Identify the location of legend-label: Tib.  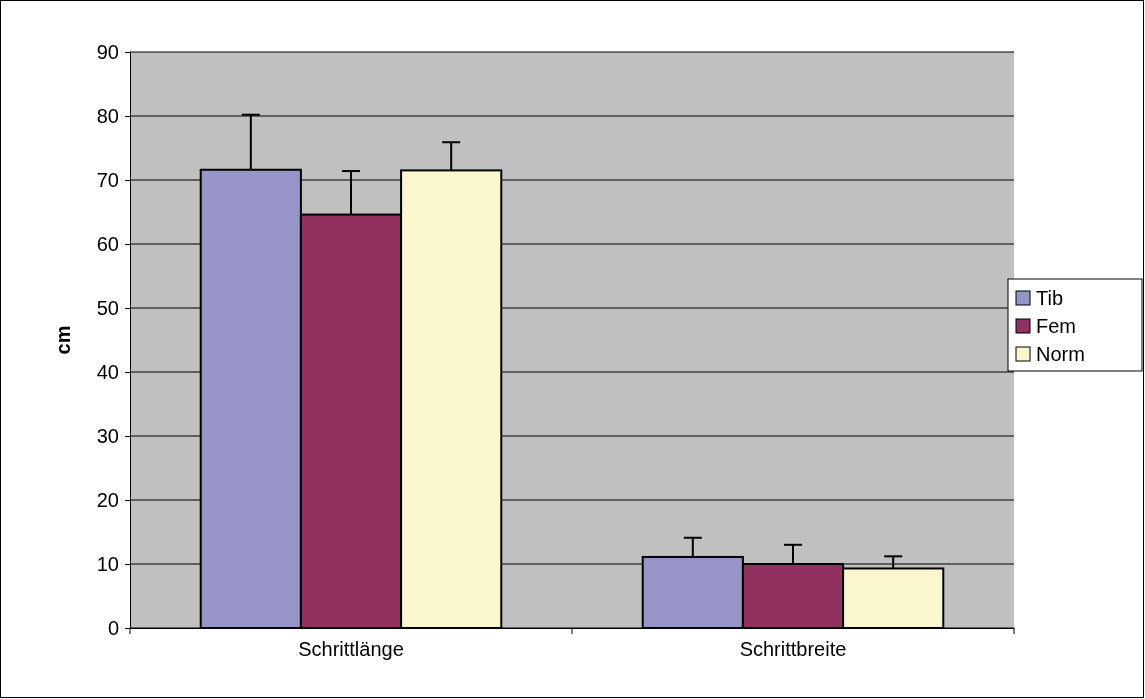
(1050, 298).